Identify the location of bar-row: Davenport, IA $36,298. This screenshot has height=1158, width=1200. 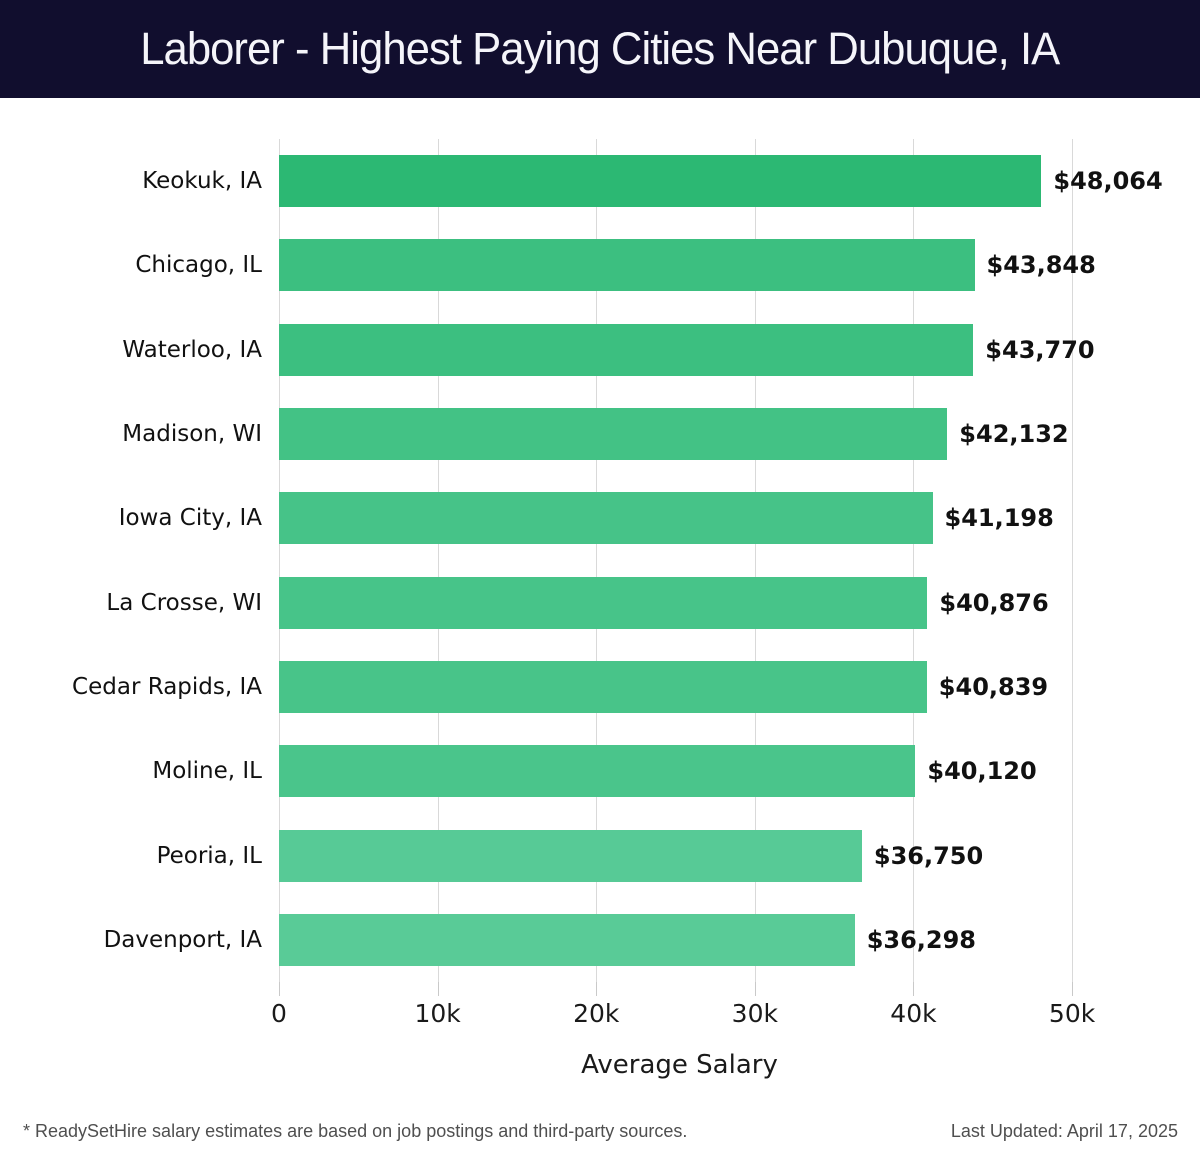
(600, 940).